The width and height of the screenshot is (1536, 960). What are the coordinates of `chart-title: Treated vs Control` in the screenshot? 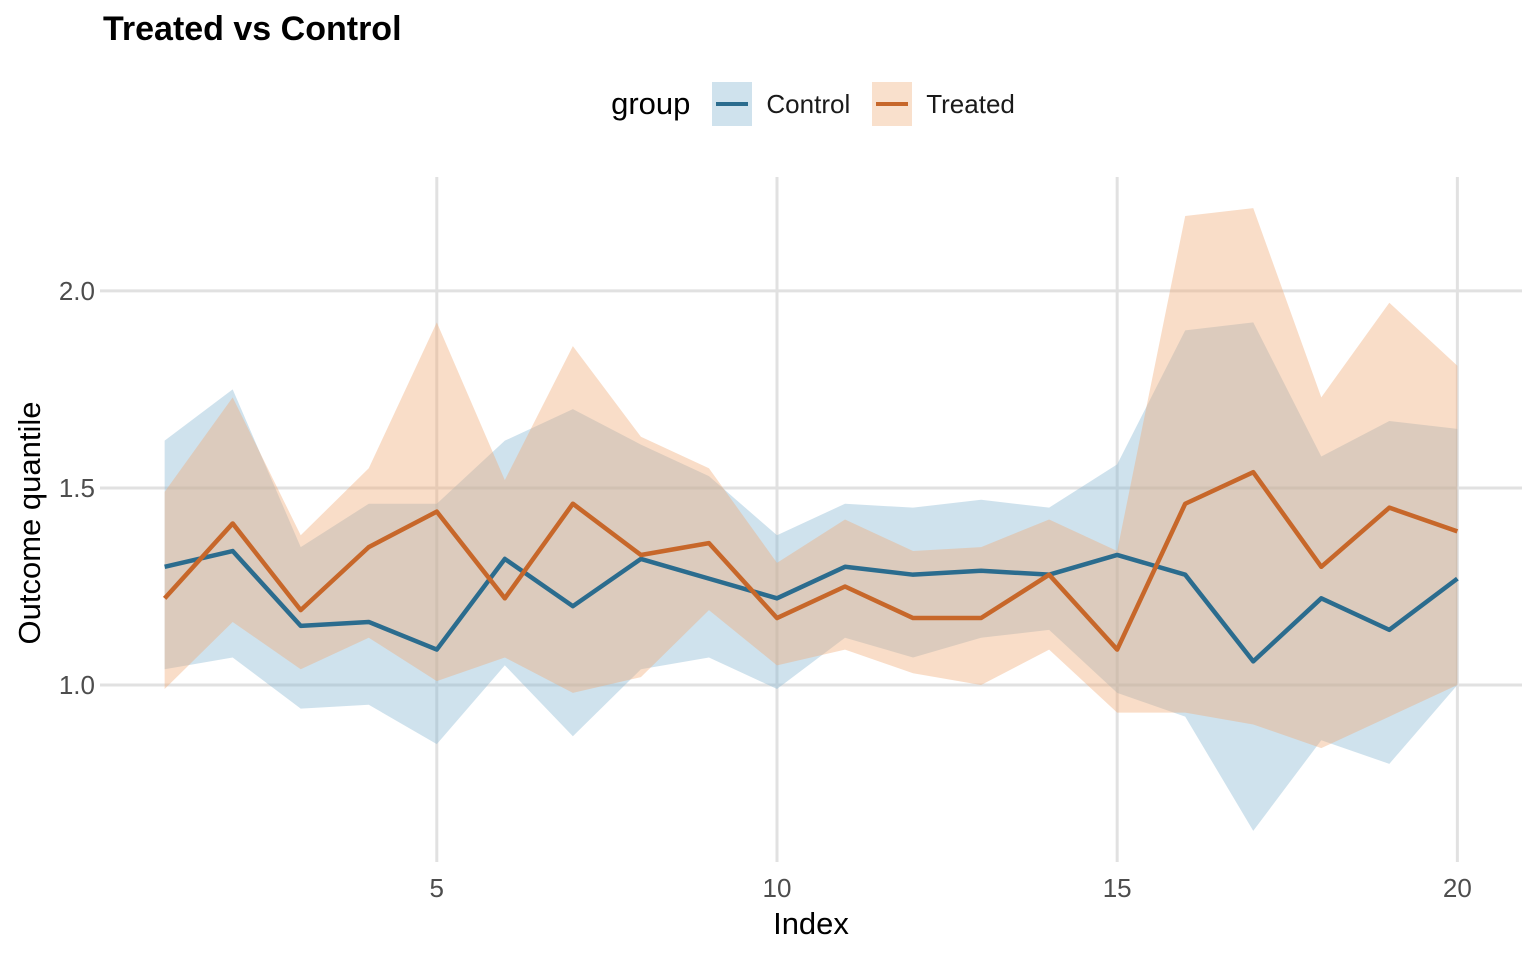 It's located at (252, 29).